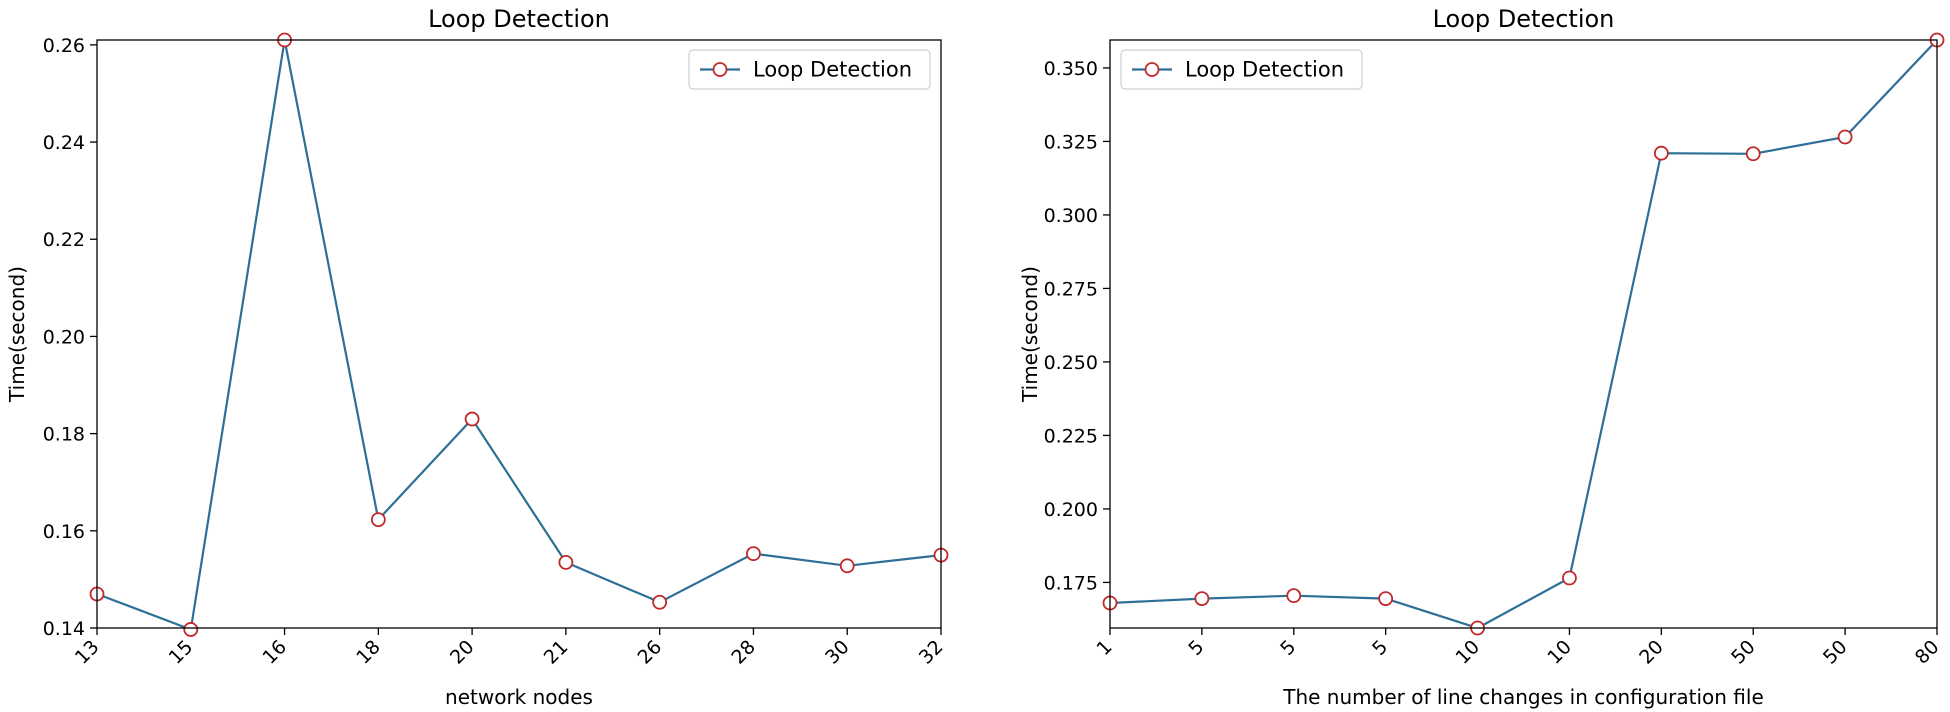  Describe the element at coordinates (1927, 652) in the screenshot. I see `x-tick-label: 80` at that location.